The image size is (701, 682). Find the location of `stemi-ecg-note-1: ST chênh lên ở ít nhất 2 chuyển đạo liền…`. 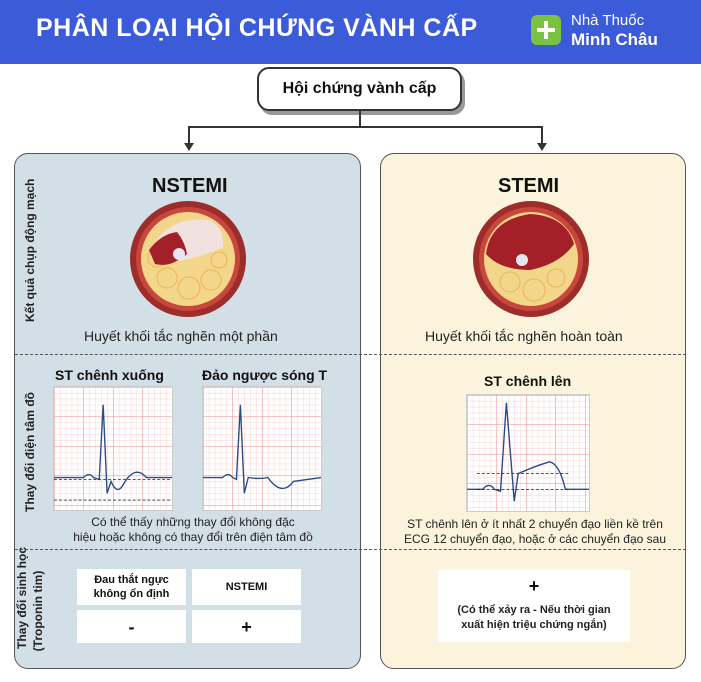

stemi-ecg-note-1: ST chênh lên ở ít nhất 2 chuyển đạo liền… is located at coordinates (535, 524).